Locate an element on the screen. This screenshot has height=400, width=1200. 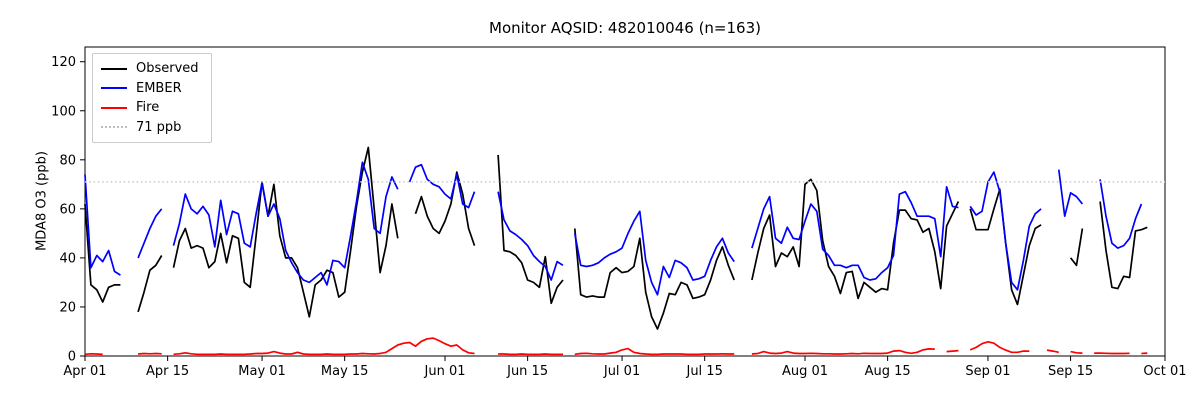
x-tick-label: May 01 is located at coordinates (262, 371).